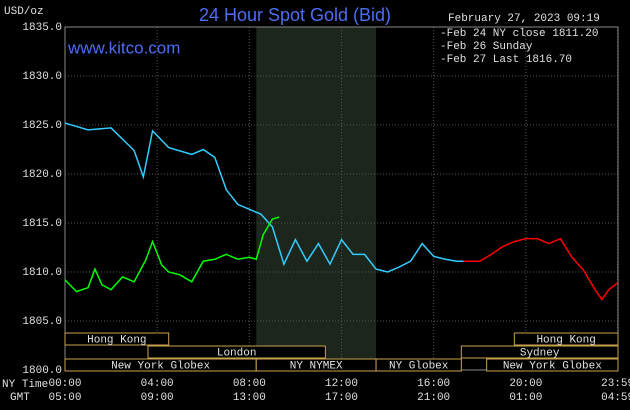  What do you see at coordinates (42, 371) in the screenshot?
I see `y-tick-label: 1800.0` at bounding box center [42, 371].